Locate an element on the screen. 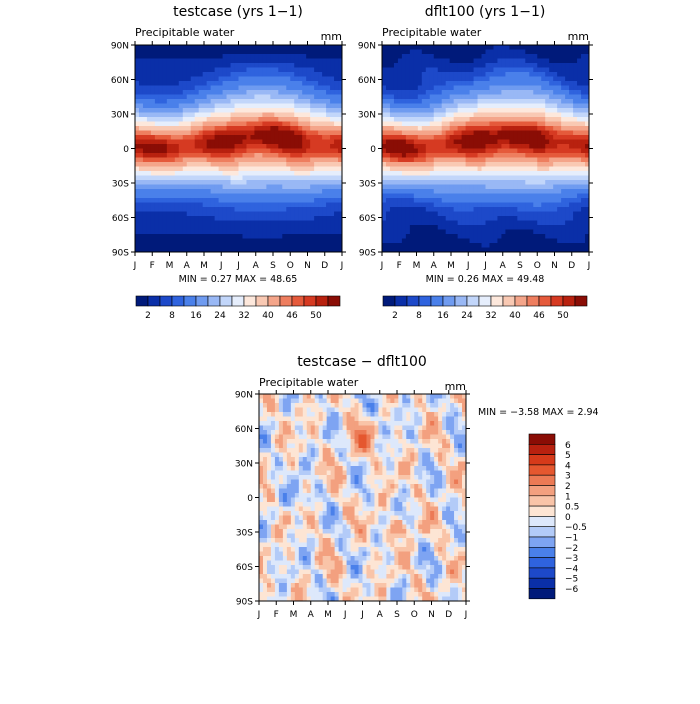 This screenshot has height=704, width=700. x-tick-label: A is located at coordinates (187, 266).